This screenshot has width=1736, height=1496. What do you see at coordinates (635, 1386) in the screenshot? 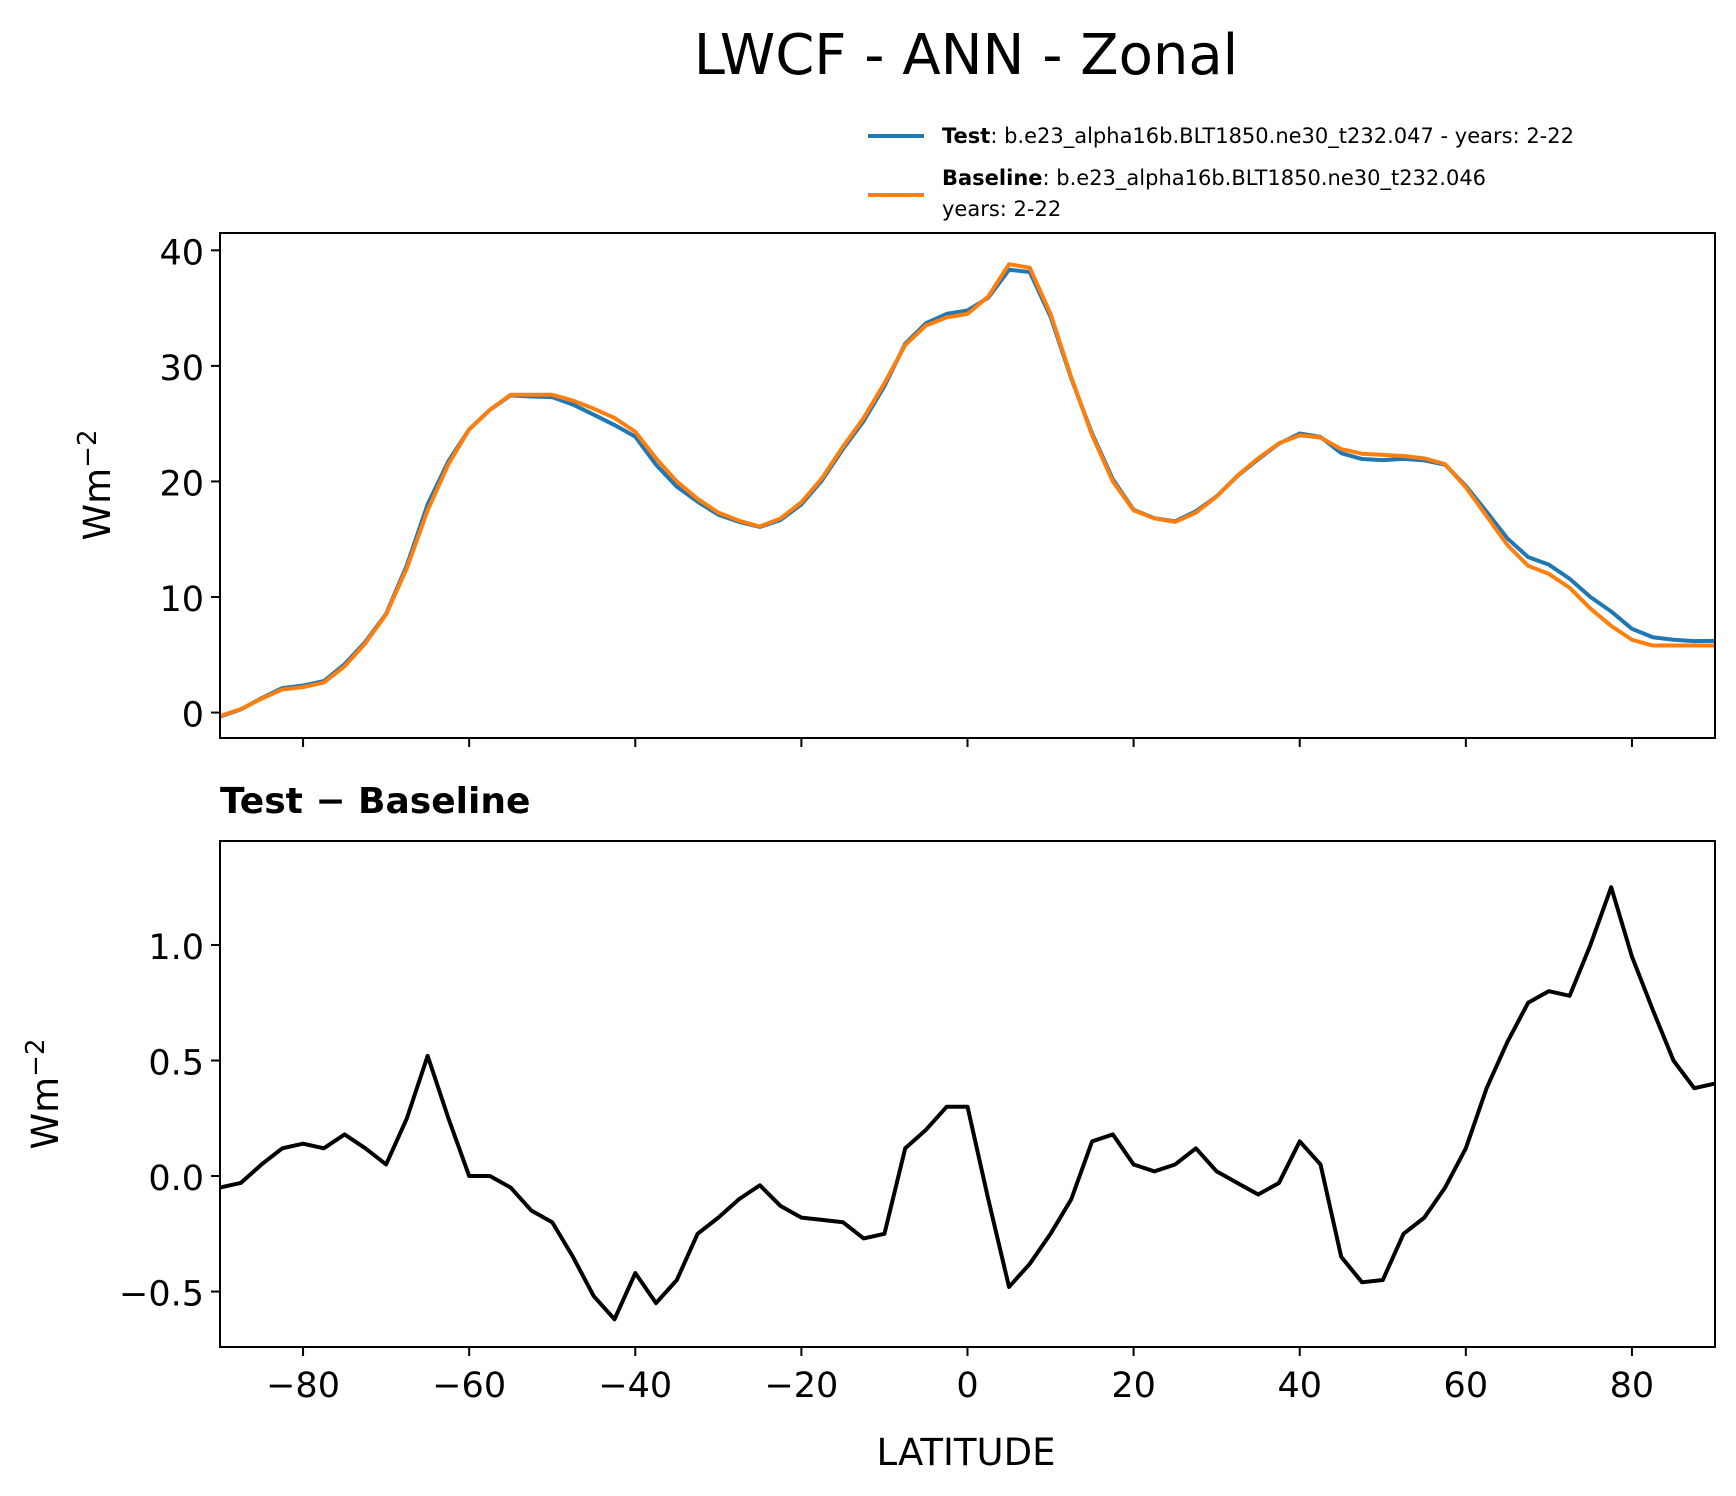
I see `x-tick-label: −40` at bounding box center [635, 1386].